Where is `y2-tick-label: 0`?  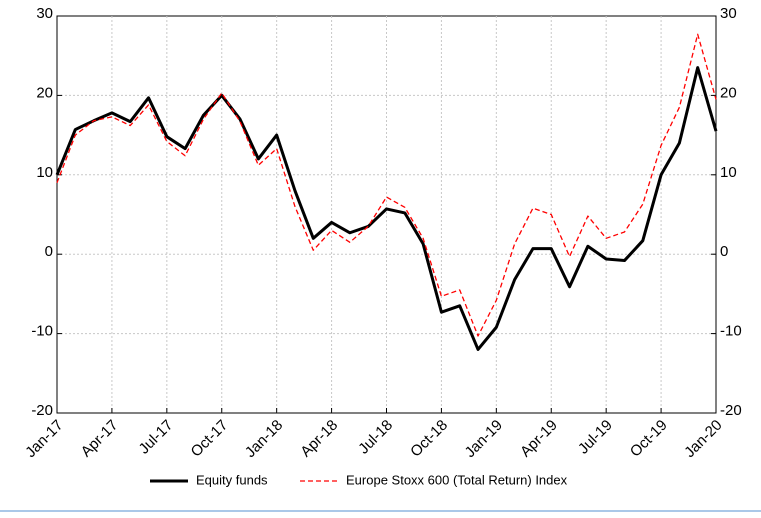 y2-tick-label: 0 is located at coordinates (724, 251).